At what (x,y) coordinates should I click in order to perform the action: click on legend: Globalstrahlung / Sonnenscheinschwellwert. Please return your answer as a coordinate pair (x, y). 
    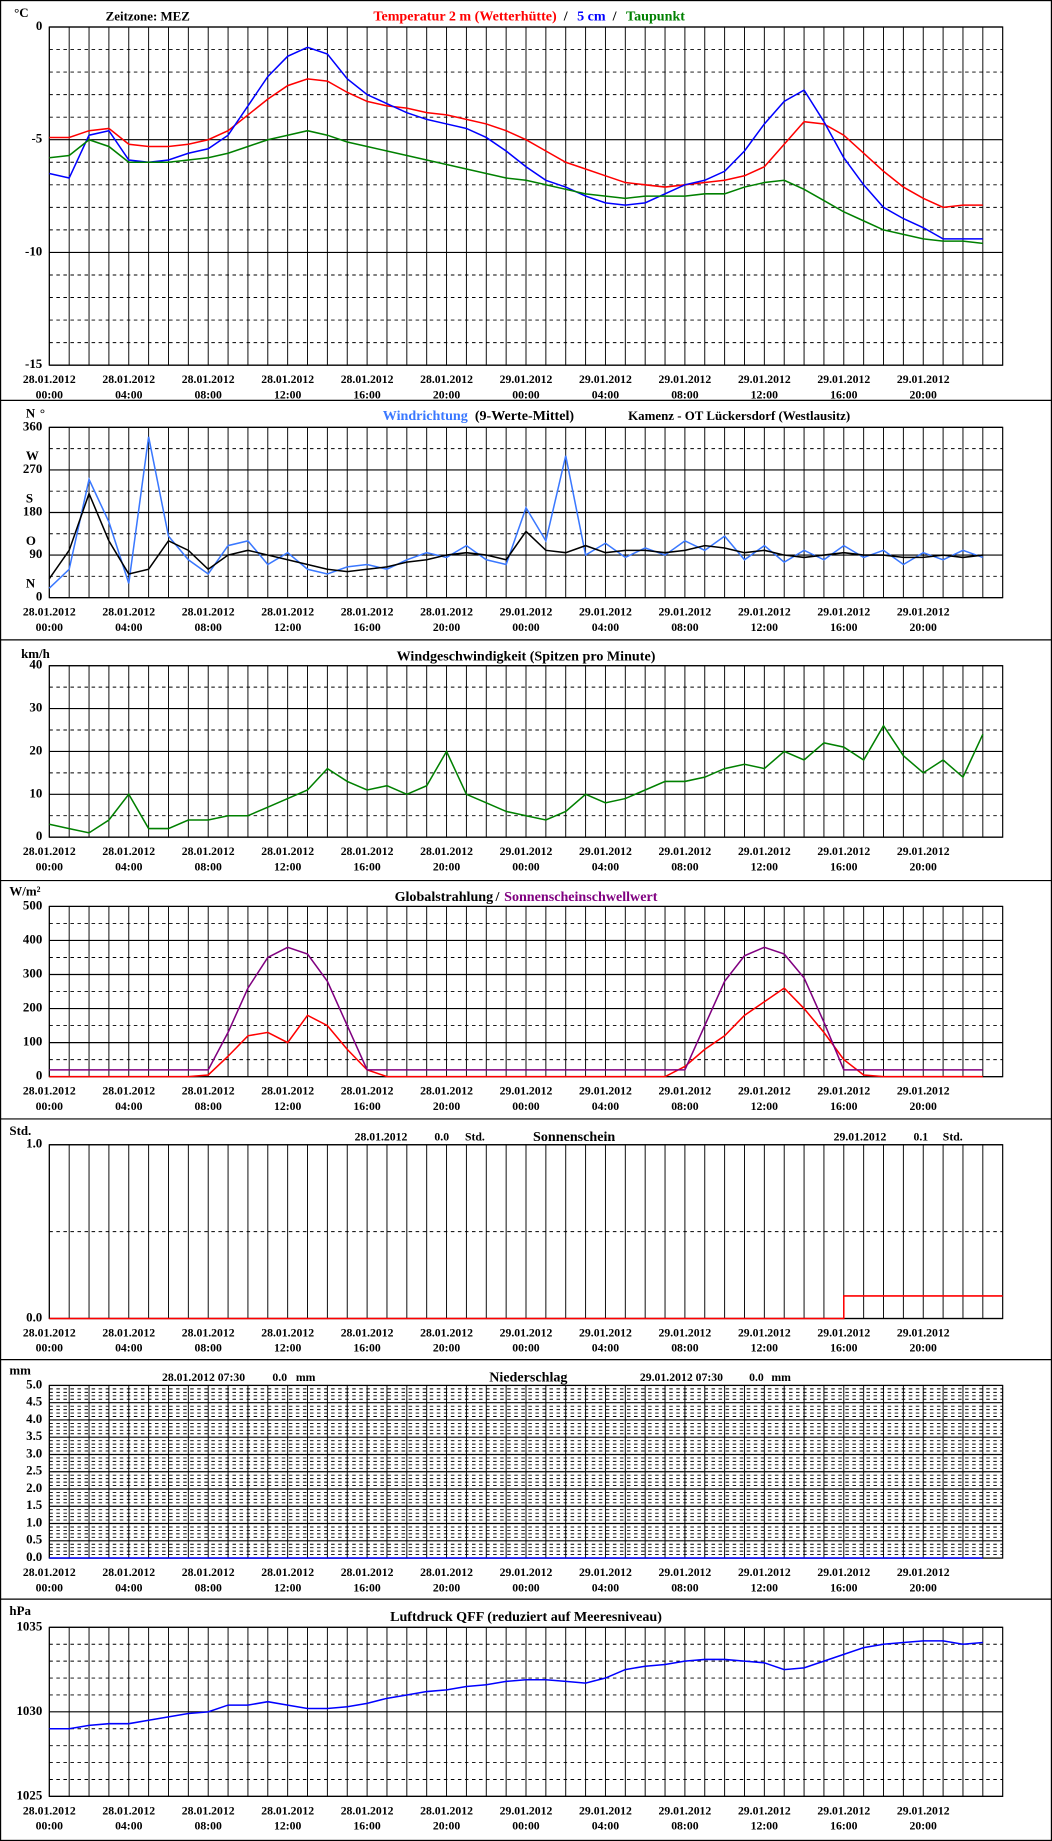
    Looking at the image, I should click on (526, 897).